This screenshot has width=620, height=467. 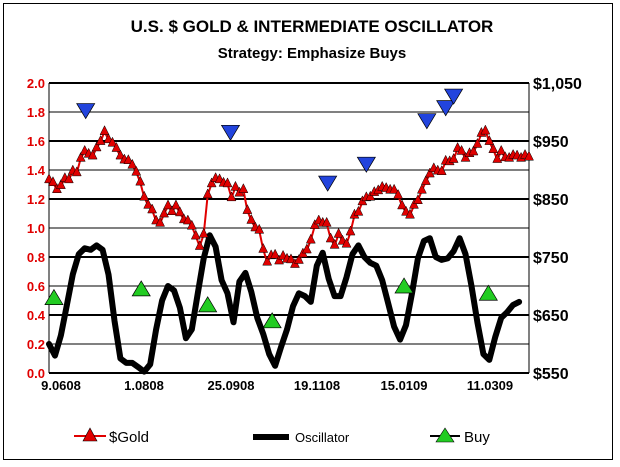 I want to click on chart-subtitle: Strategy: Emphasize Buys, so click(x=312, y=53).